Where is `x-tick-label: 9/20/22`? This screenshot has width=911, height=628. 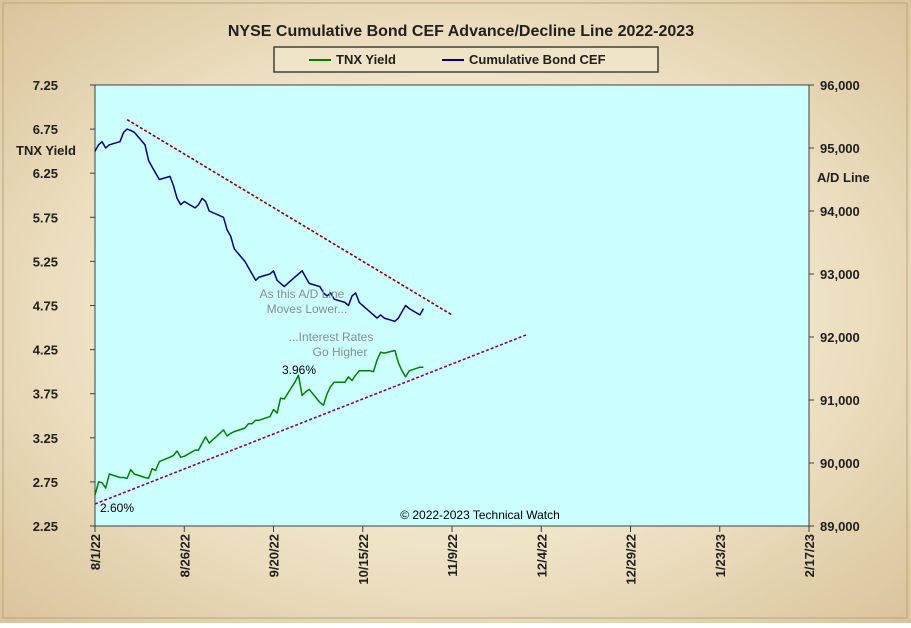 x-tick-label: 9/20/22 is located at coordinates (274, 555).